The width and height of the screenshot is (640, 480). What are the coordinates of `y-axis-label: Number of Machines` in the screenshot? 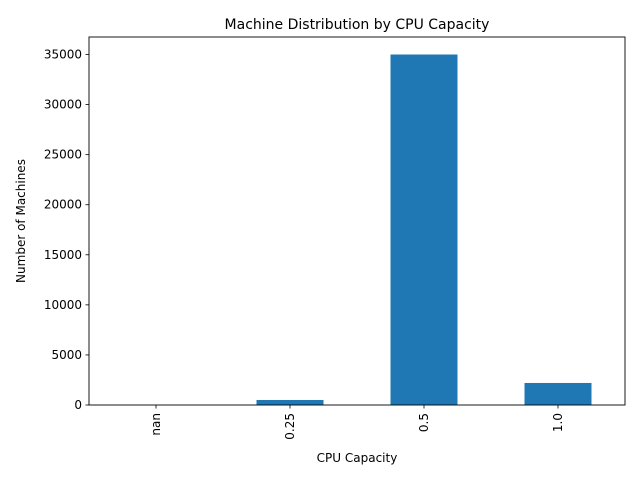 It's located at (21, 221).